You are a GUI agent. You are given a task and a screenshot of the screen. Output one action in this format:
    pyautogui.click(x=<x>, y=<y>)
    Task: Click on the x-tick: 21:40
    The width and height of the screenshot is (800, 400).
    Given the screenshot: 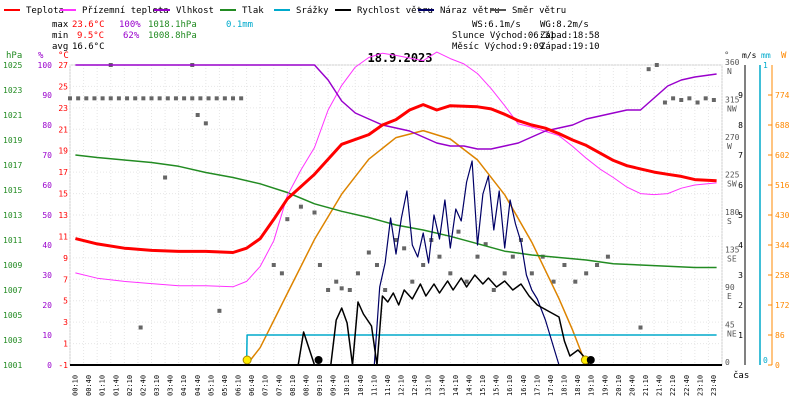 What is the action you would take?
    pyautogui.click(x=660, y=385)
    